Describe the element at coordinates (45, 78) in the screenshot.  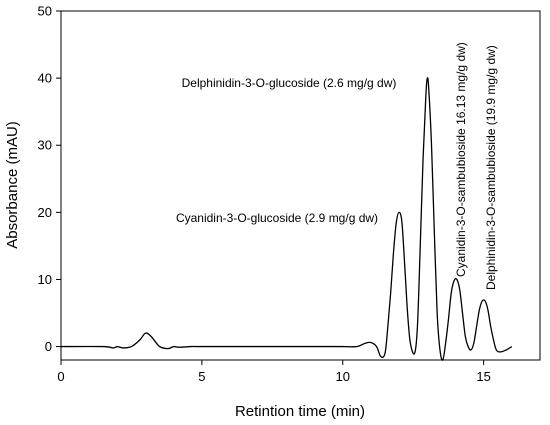
I see `y-tick-label: 40` at that location.